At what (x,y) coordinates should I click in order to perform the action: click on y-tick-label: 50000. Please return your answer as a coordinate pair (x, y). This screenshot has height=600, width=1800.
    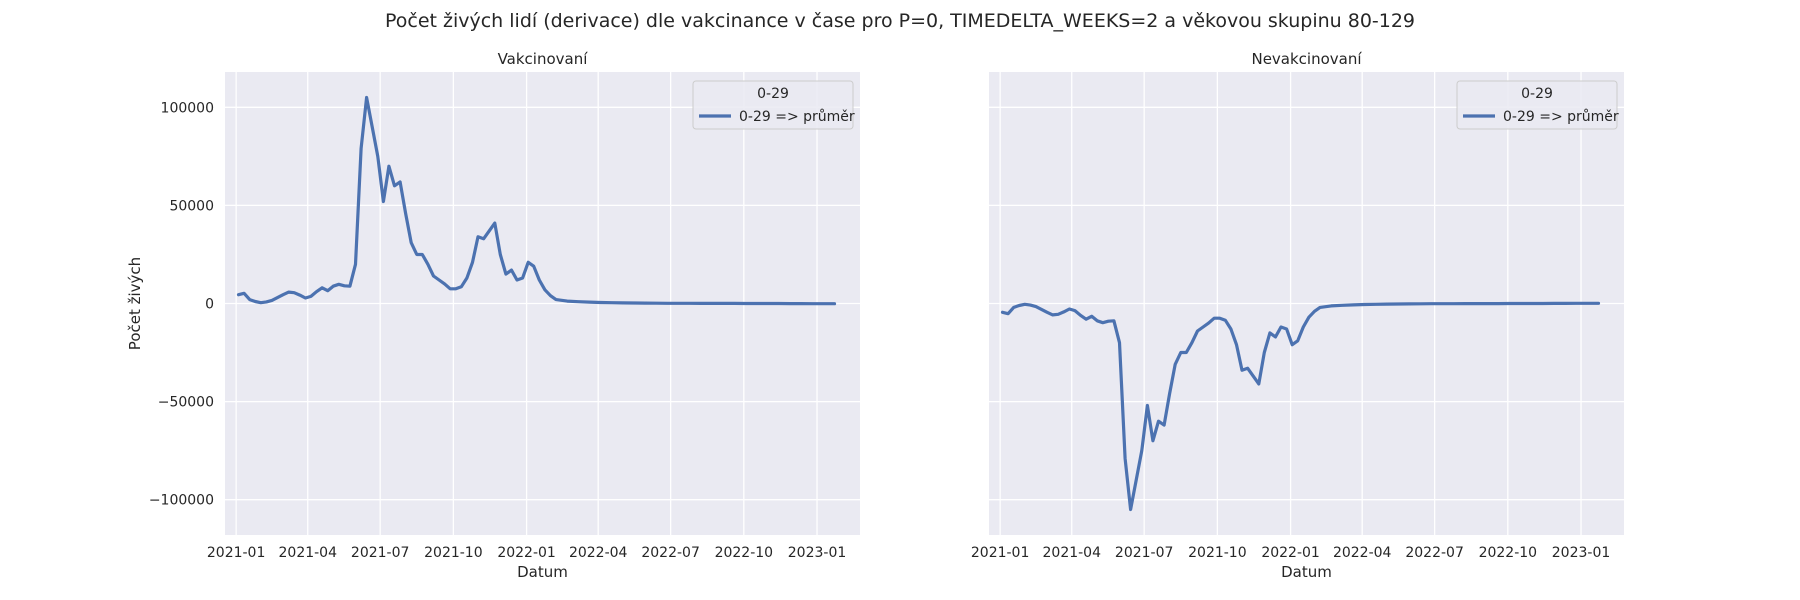
    Looking at the image, I should click on (191, 206).